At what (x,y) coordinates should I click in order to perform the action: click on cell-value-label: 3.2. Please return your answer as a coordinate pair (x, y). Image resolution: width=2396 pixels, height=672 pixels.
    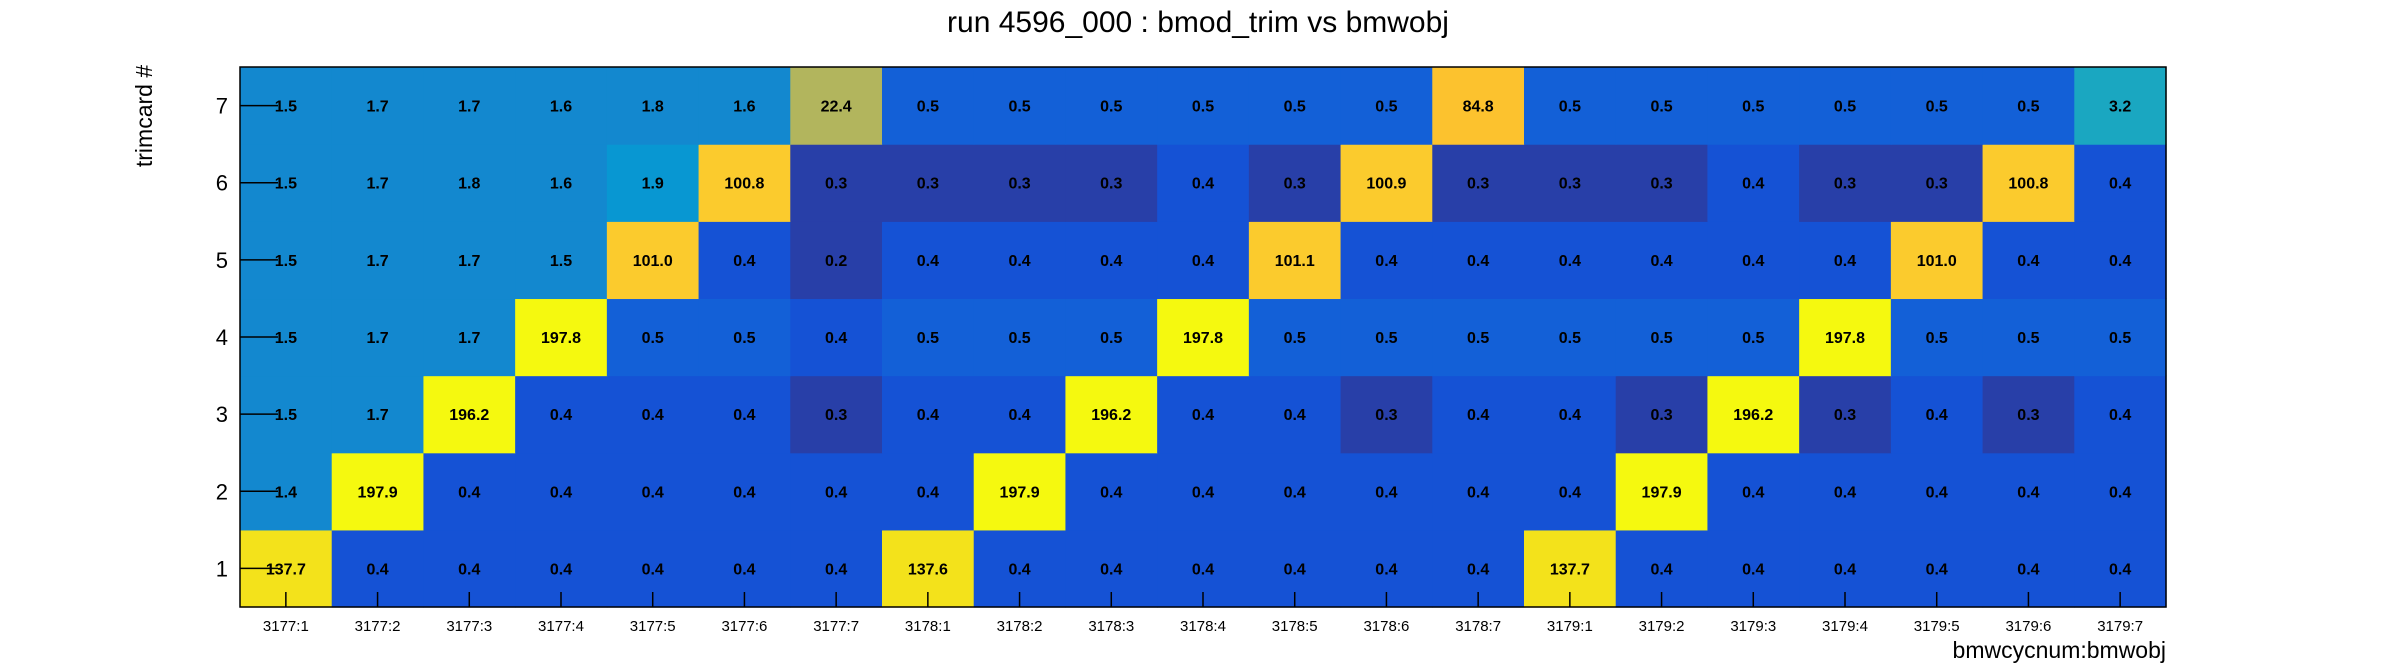
    Looking at the image, I should click on (2120, 107).